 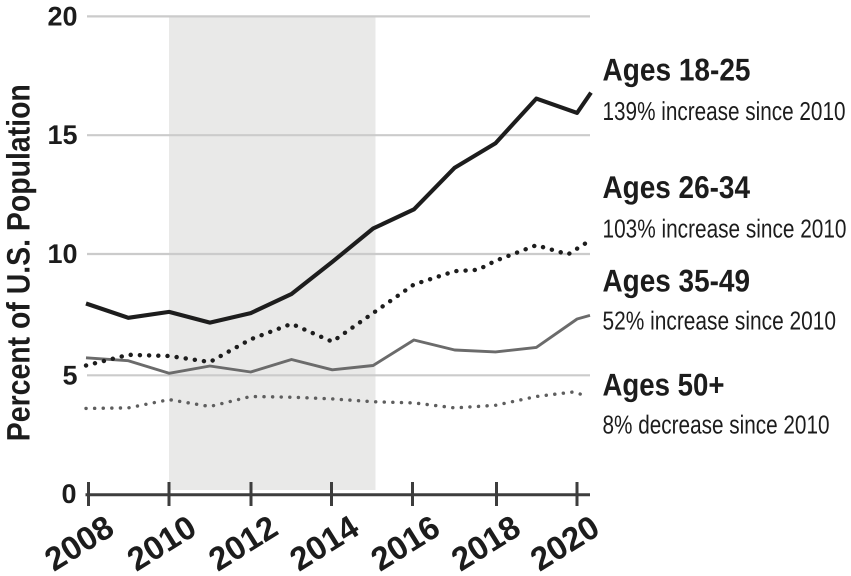 What do you see at coordinates (565, 542) in the screenshot?
I see `svg-text: 2020` at bounding box center [565, 542].